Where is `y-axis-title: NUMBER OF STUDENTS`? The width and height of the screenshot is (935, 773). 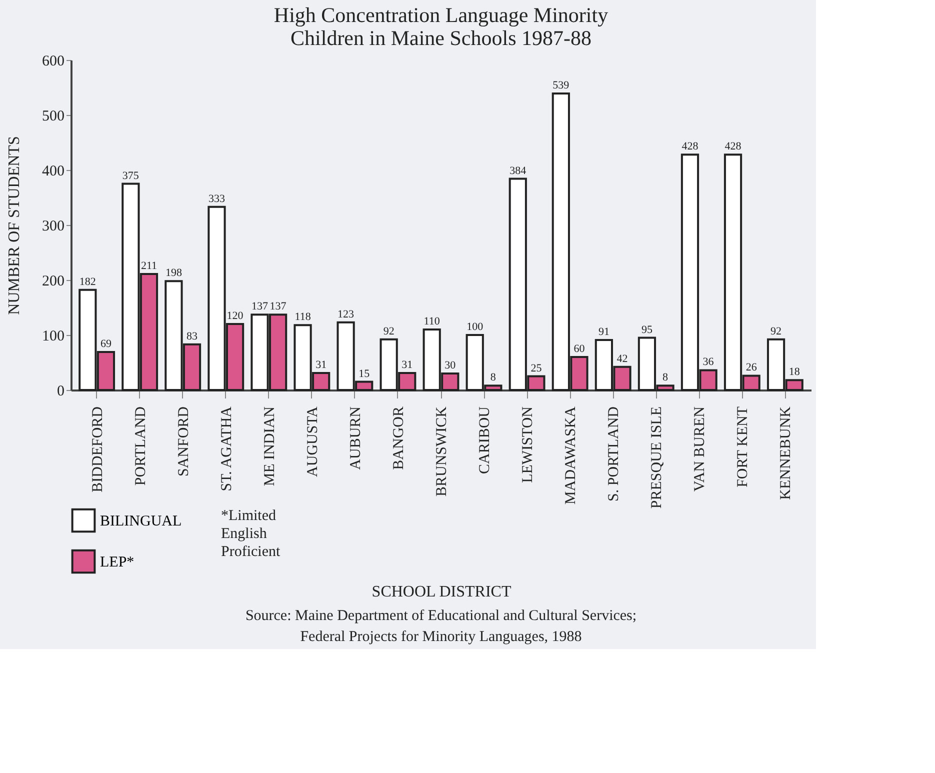 y-axis-title: NUMBER OF STUDENTS is located at coordinates (14, 225).